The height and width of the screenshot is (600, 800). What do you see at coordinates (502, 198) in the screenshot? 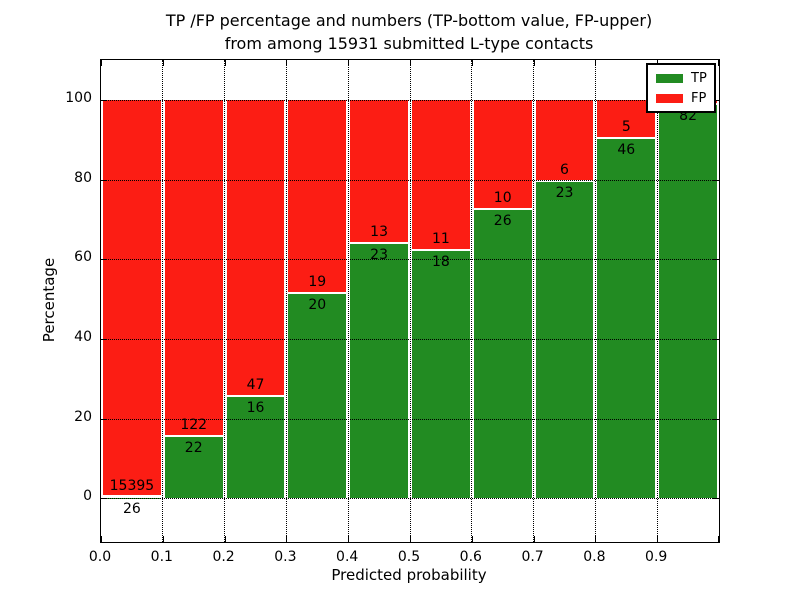
I see `fp-count-label: 10` at bounding box center [502, 198].